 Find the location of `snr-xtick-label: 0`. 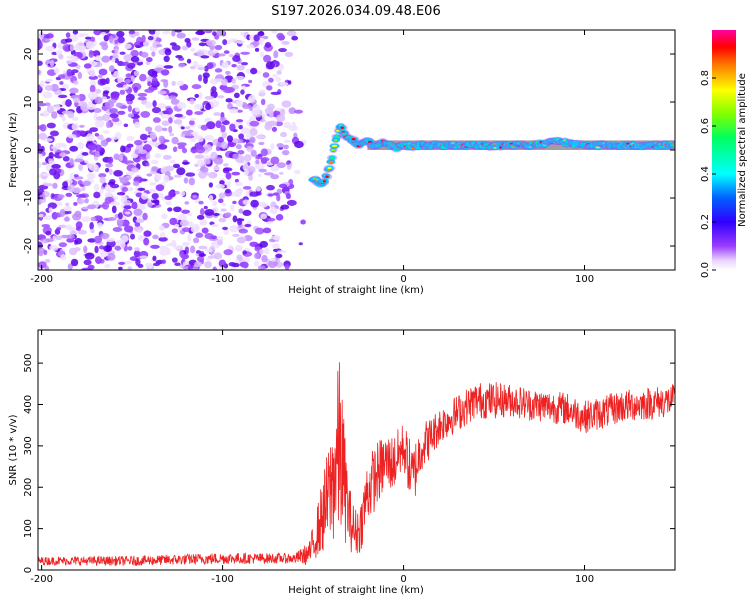

snr-xtick-label: 0 is located at coordinates (403, 579).